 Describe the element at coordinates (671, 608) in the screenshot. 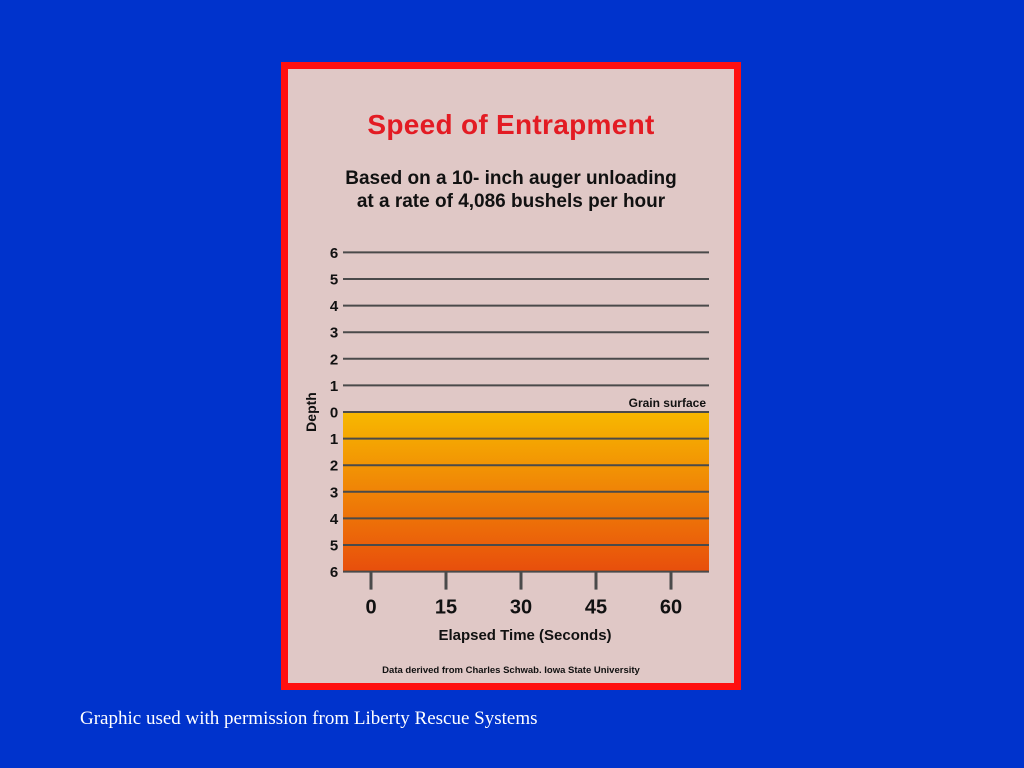

I see `x-tick-label: 60` at that location.